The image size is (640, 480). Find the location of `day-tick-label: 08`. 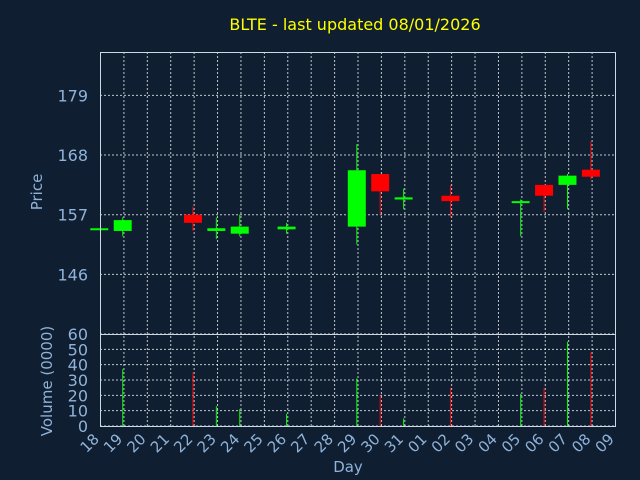

day-tick-label: 08 is located at coordinates (581, 443).